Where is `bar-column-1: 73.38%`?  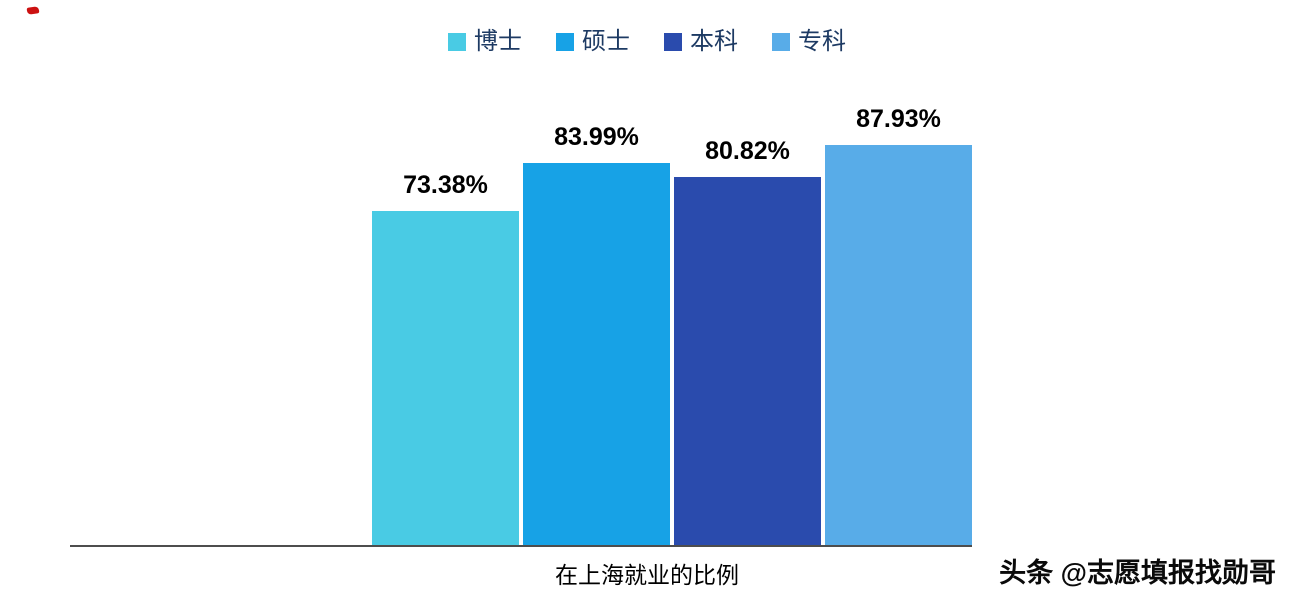 bar-column-1: 73.38% is located at coordinates (445, 317).